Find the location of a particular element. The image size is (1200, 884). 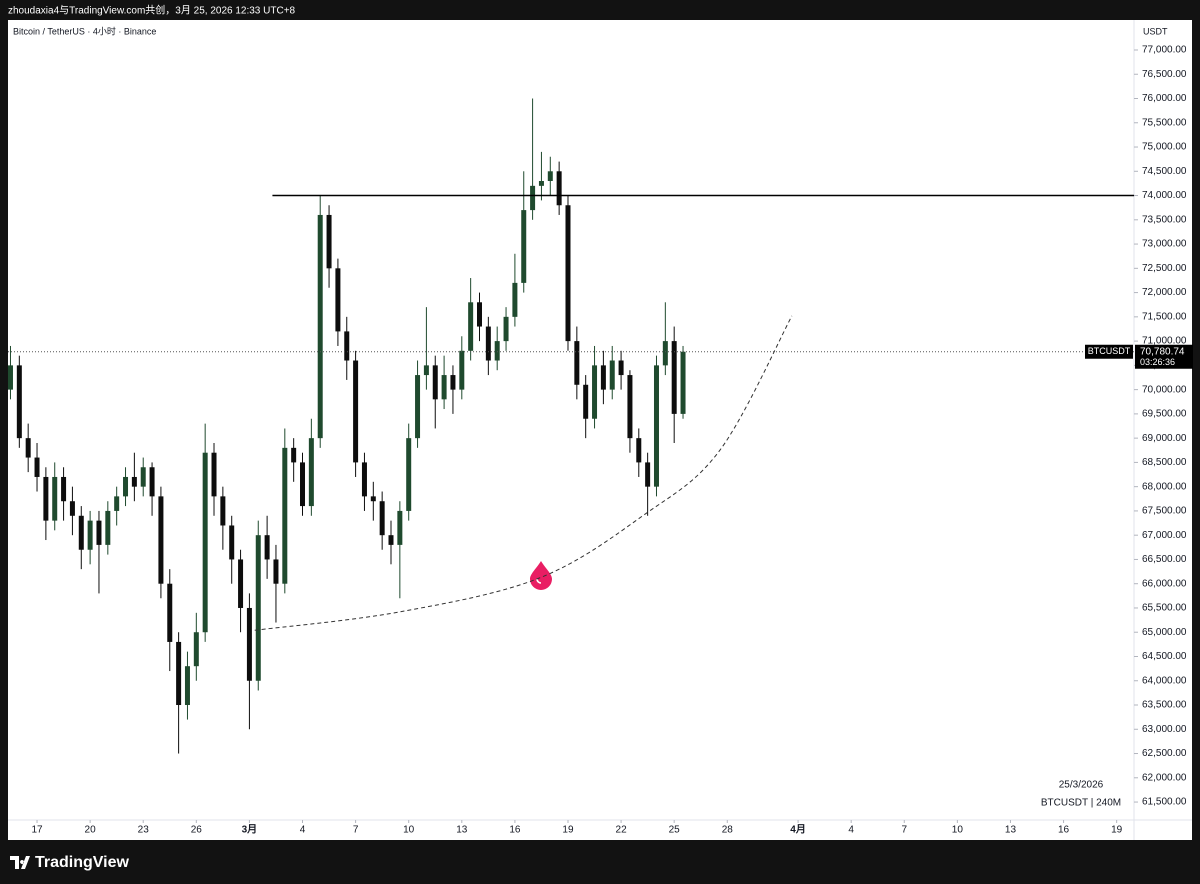

y-tick-label: 74,500.00 is located at coordinates (1164, 171).